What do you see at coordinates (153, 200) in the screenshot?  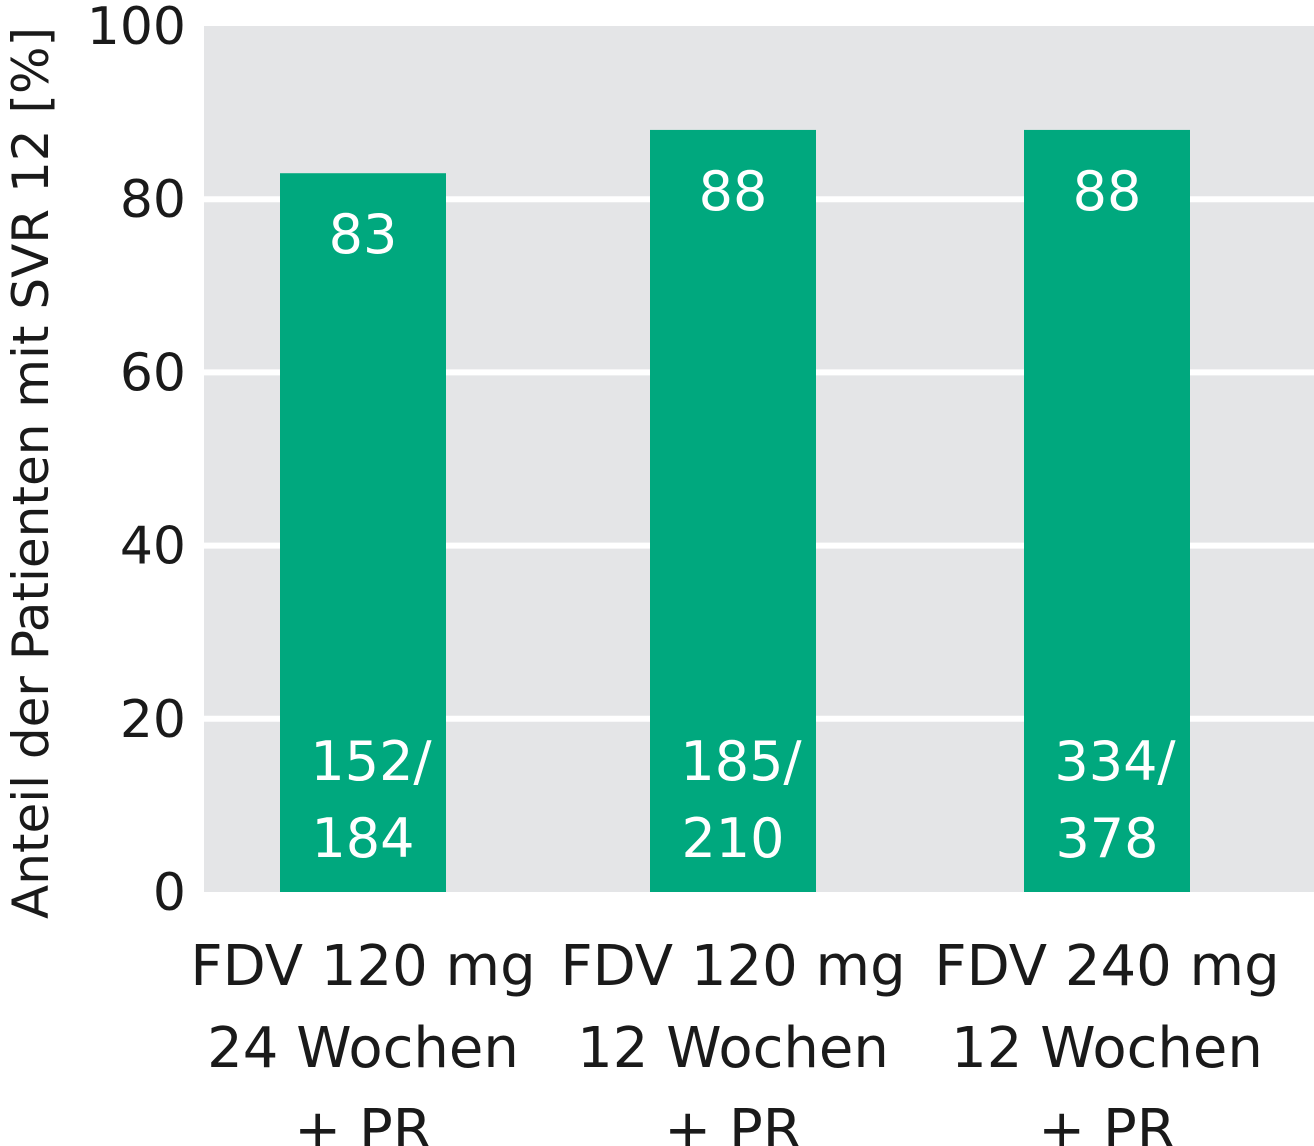 I see `y-tick-label: 80` at bounding box center [153, 200].